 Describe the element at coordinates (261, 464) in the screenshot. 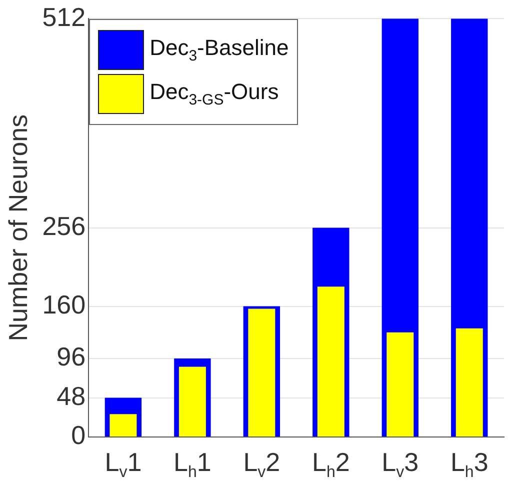

I see `x-tick-label: L$_{v}$2` at that location.